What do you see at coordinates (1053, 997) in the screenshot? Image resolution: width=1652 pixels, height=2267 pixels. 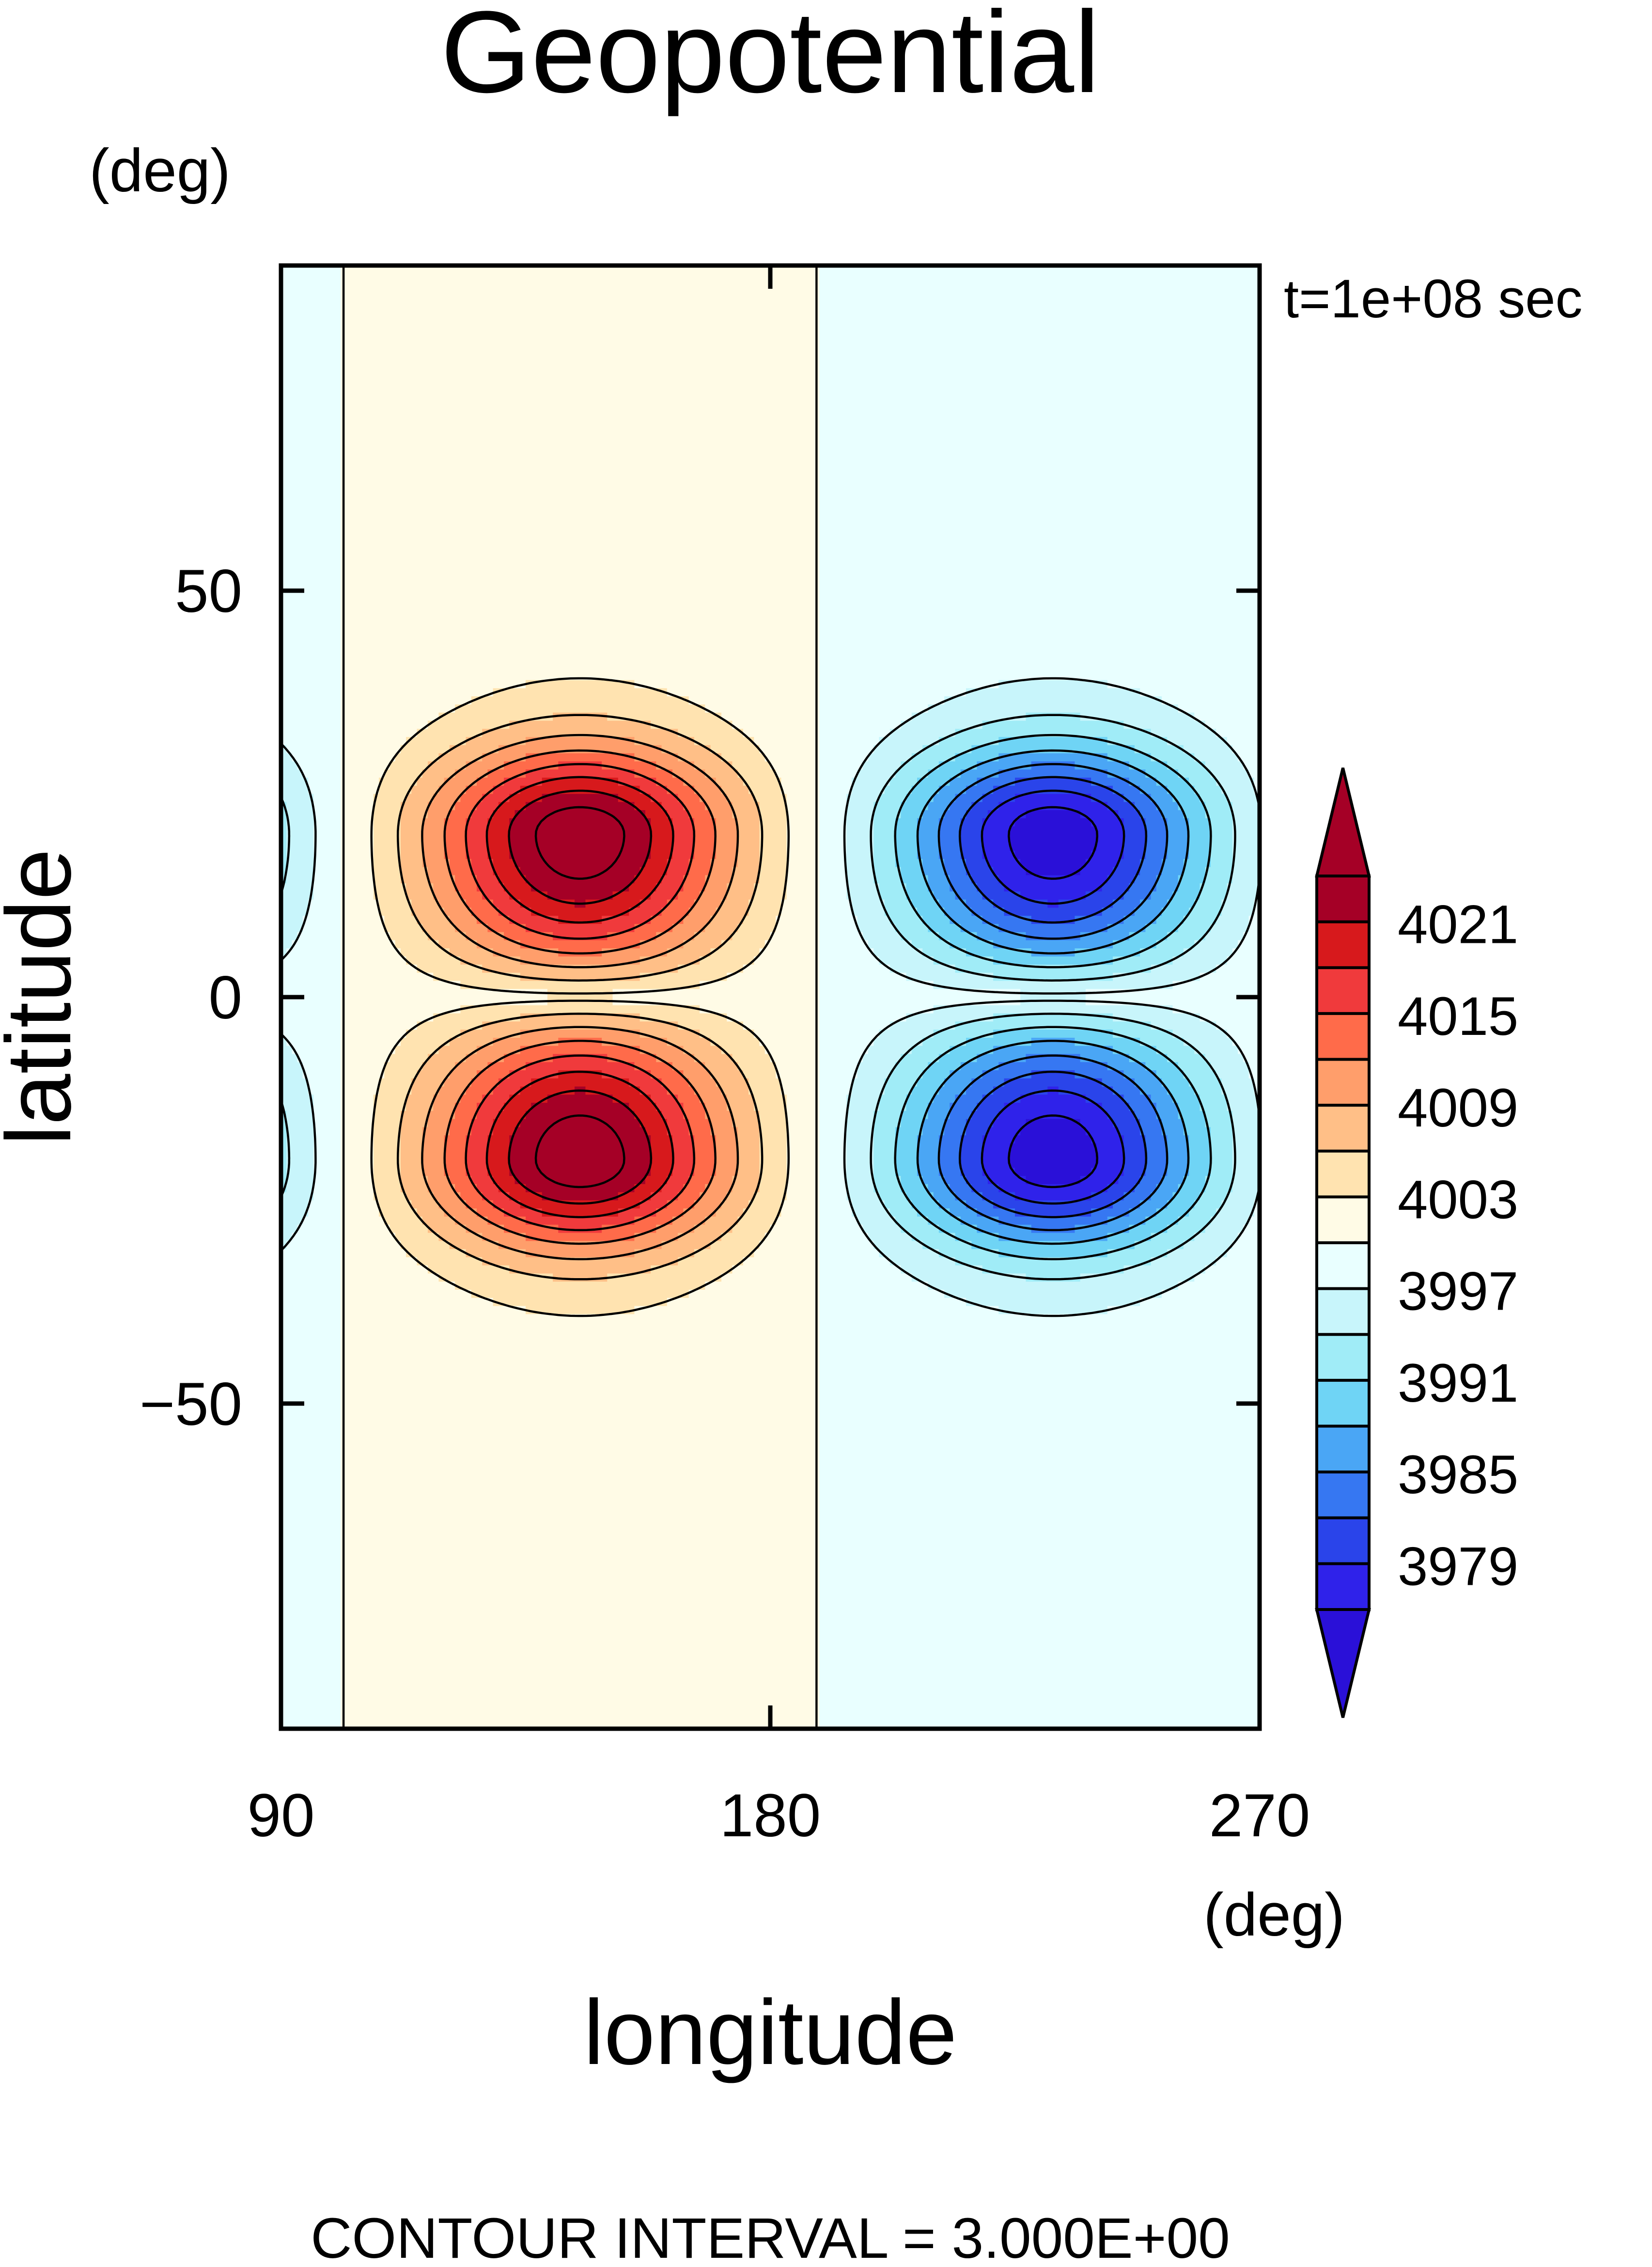 I see `contour-line` at bounding box center [1053, 997].